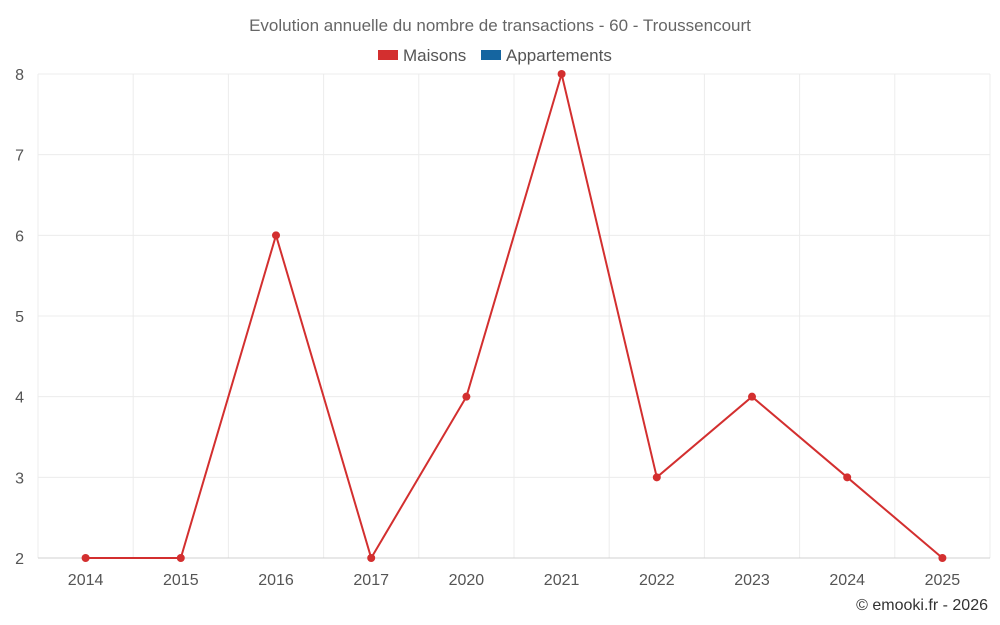  What do you see at coordinates (847, 477) in the screenshot?
I see `data-point-maisons-2024` at bounding box center [847, 477].